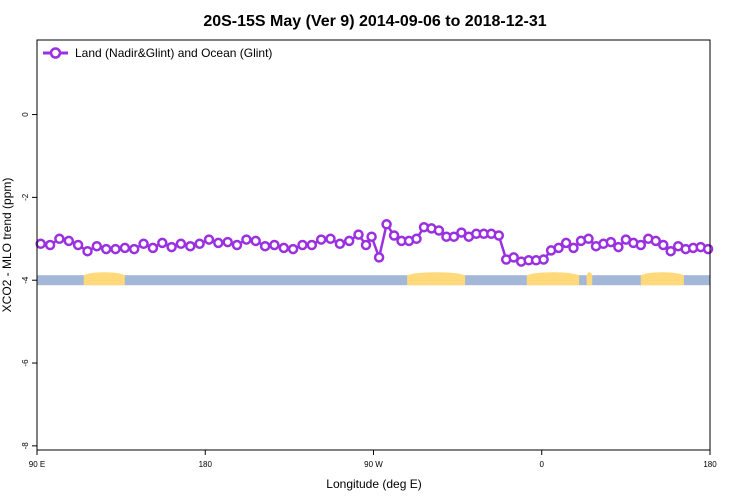  Describe the element at coordinates (373, 464) in the screenshot. I see `x-tick-label: 90 W` at that location.